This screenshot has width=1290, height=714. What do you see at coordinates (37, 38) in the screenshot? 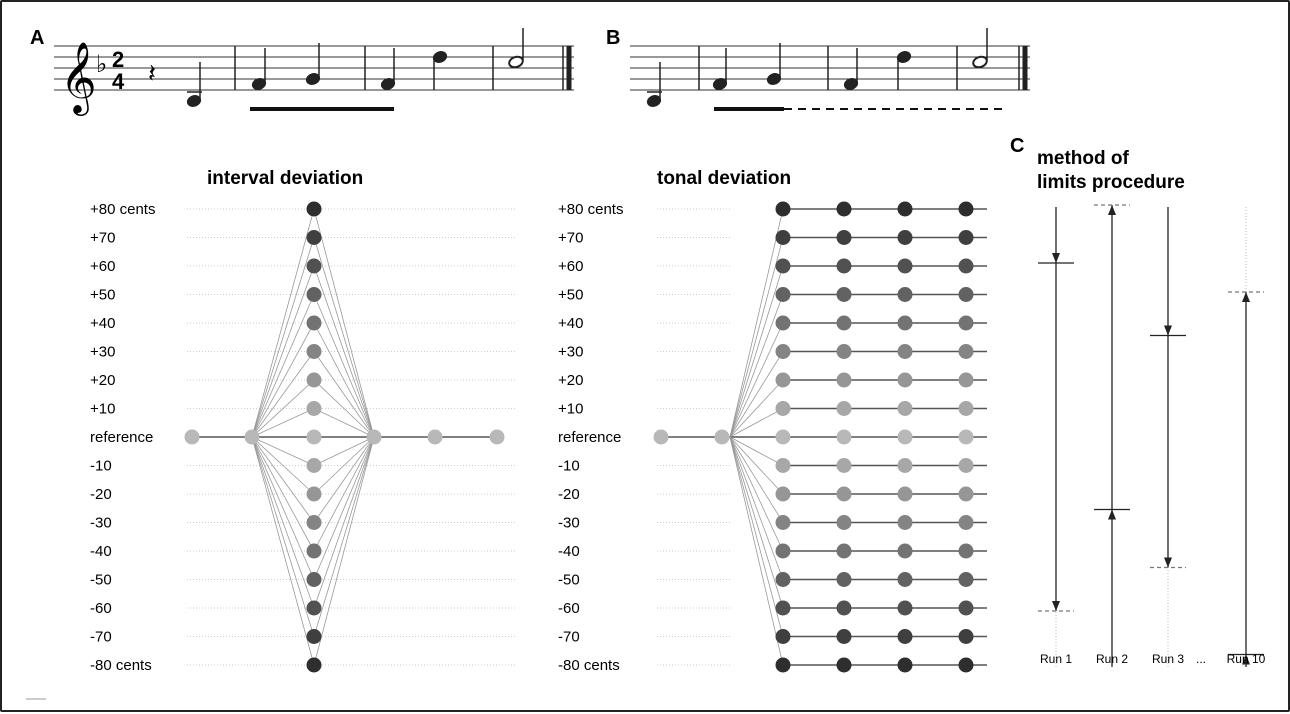
I see `panel-a-letter: A` at bounding box center [37, 38].